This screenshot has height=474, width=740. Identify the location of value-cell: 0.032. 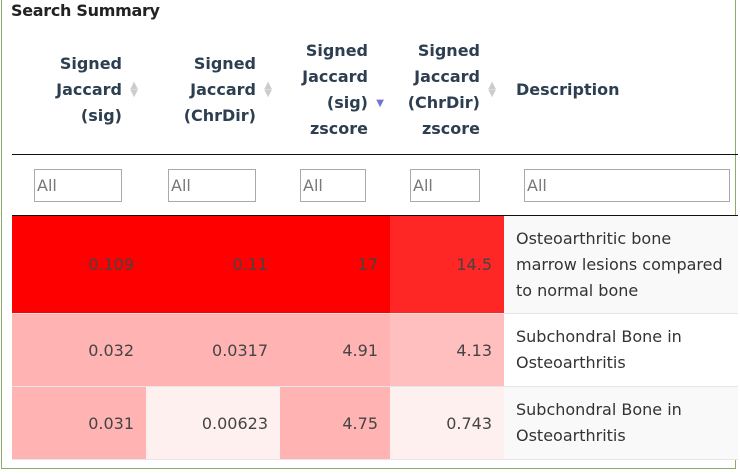
(79, 350).